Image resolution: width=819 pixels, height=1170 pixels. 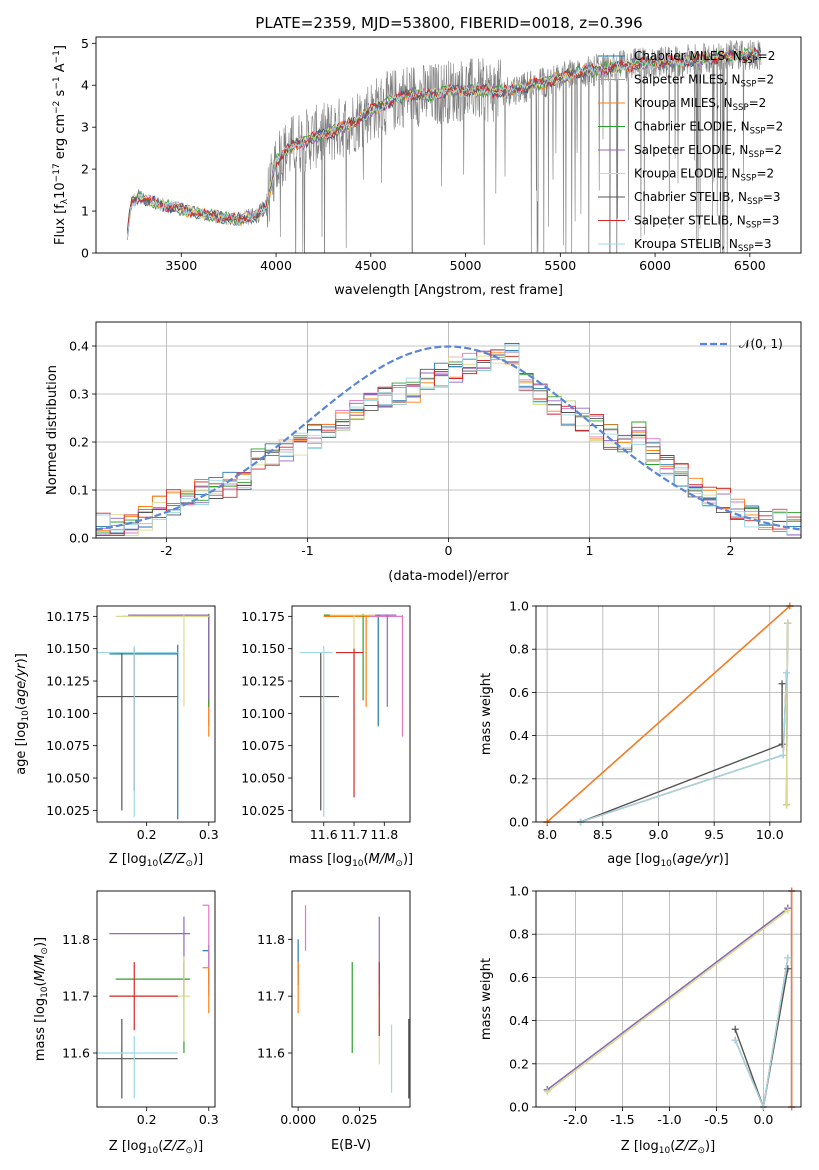 What do you see at coordinates (147, 1119) in the screenshot?
I see `x-tick-label: 0.2` at bounding box center [147, 1119].